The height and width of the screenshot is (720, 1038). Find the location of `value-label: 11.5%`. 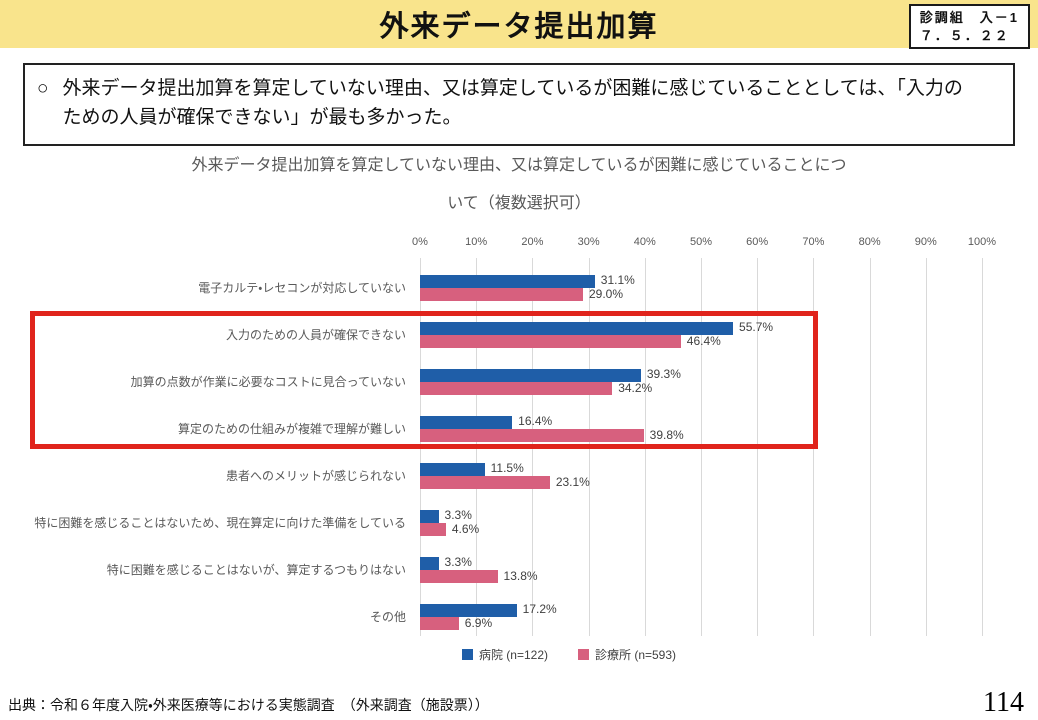

value-label: 11.5% is located at coordinates (507, 468).